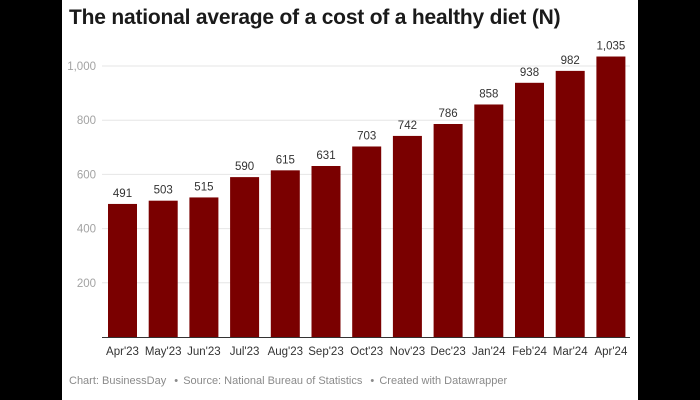  What do you see at coordinates (273, 381) in the screenshot?
I see `source-note: Source: National Bureau of Statistics` at bounding box center [273, 381].